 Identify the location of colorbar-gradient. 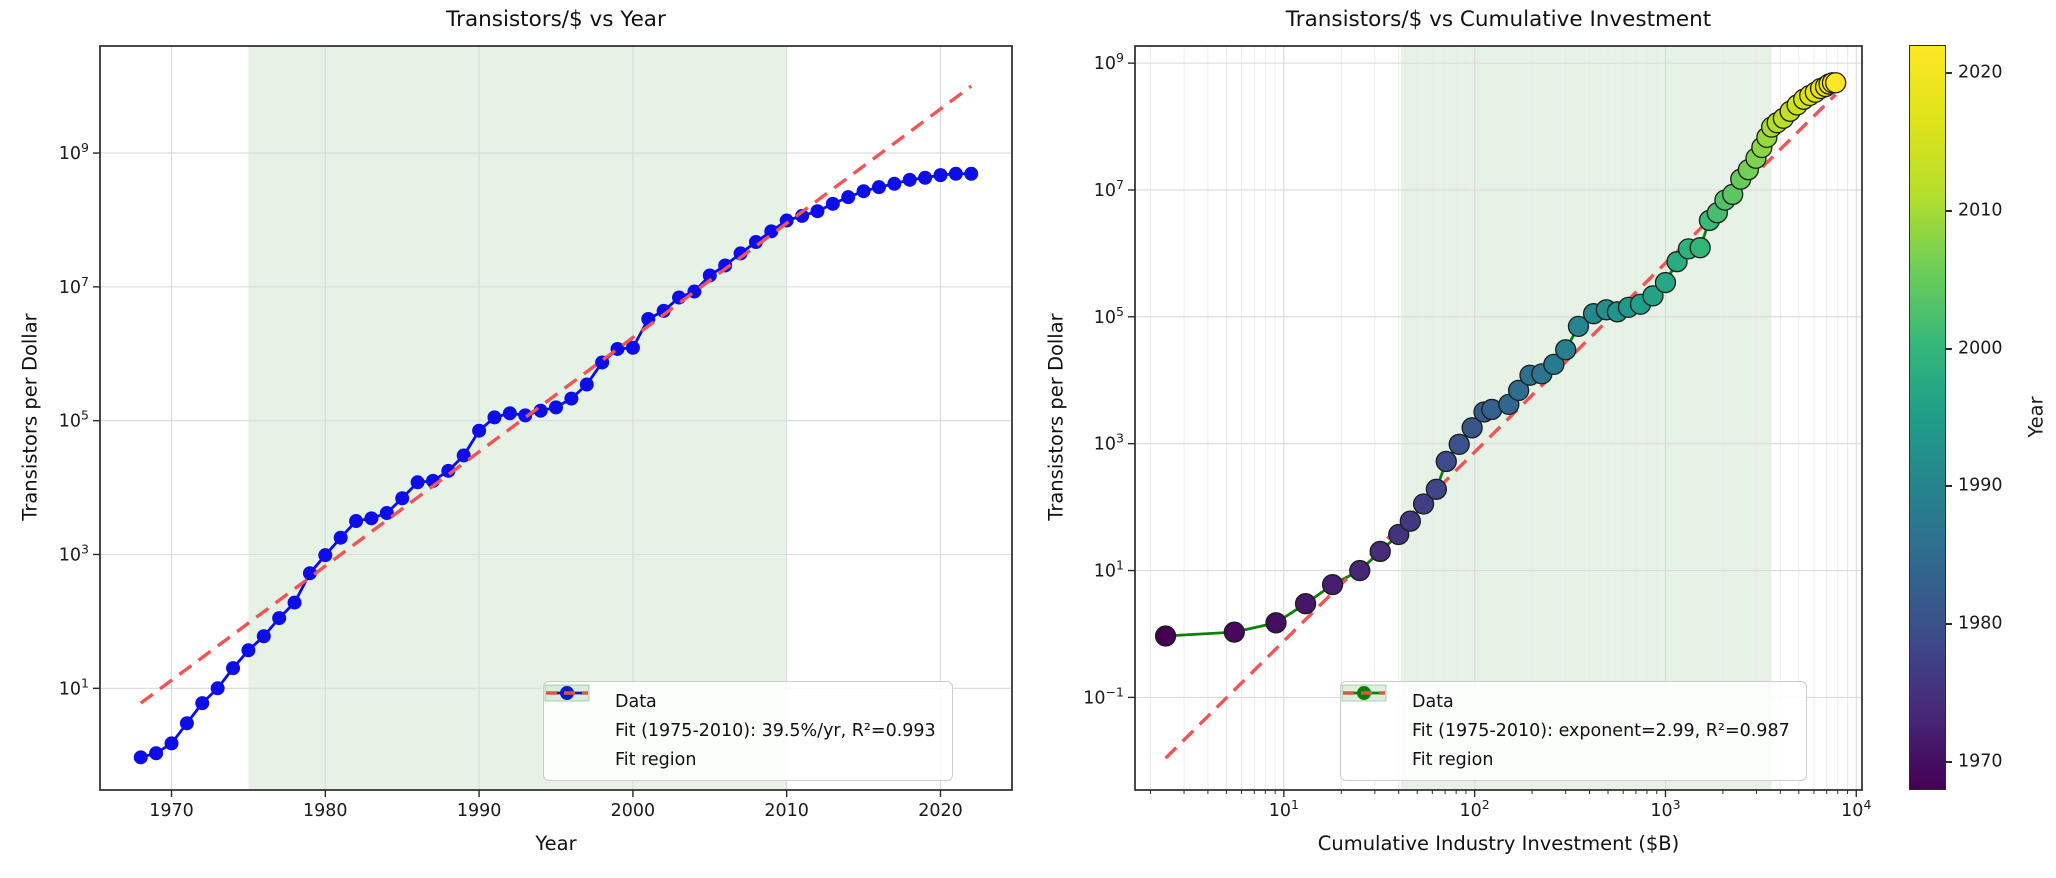
(1927, 417).